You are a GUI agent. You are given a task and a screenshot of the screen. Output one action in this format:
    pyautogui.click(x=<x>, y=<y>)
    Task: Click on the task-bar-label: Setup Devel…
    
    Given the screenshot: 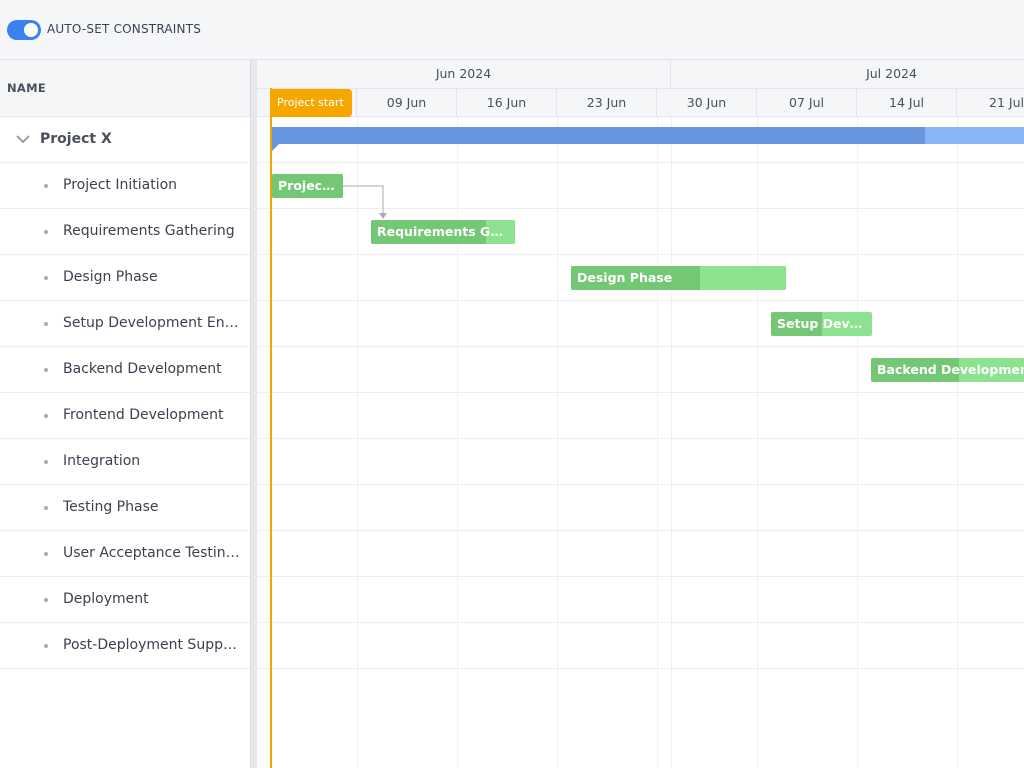 What is the action you would take?
    pyautogui.click(x=823, y=323)
    